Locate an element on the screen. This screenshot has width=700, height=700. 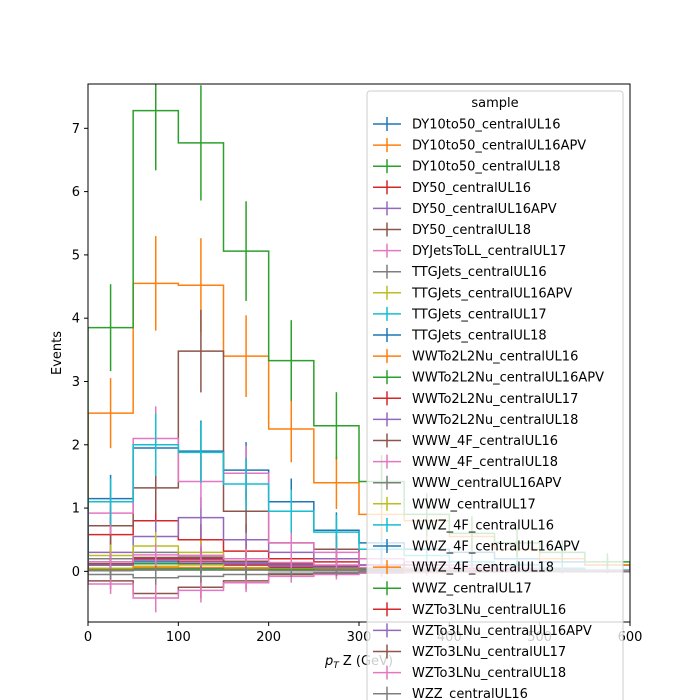
legend-label: WWW_centralUL17 is located at coordinates (474, 504).